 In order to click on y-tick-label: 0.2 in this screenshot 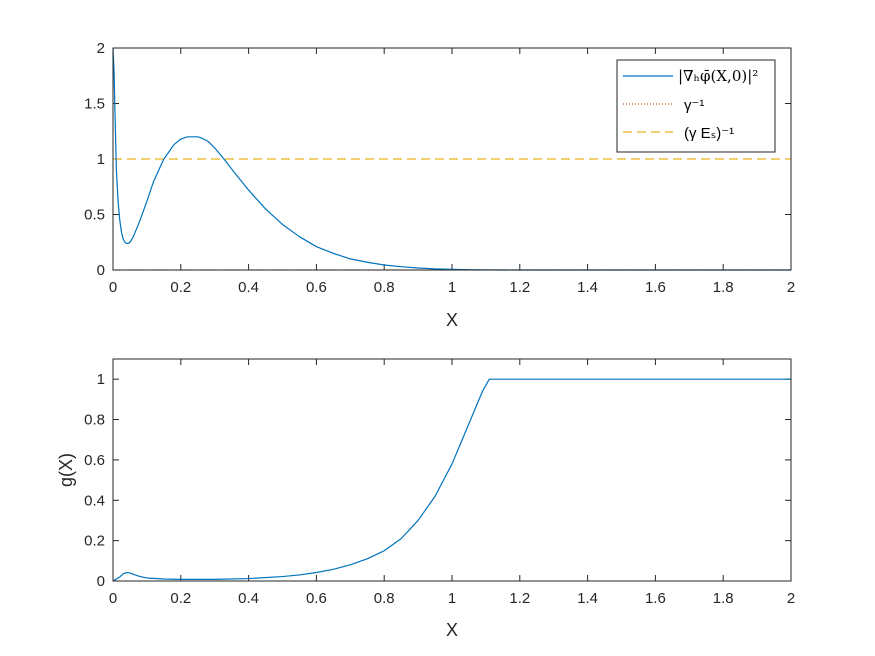, I will do `click(94, 541)`.